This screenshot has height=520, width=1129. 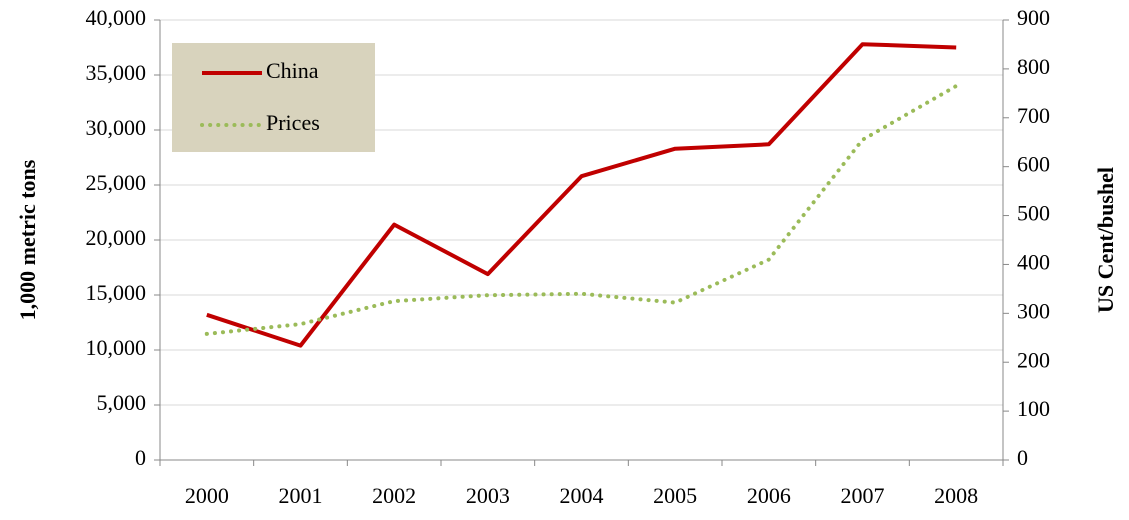 What do you see at coordinates (1033, 164) in the screenshot?
I see `y2-tick-label: 600` at bounding box center [1033, 164].